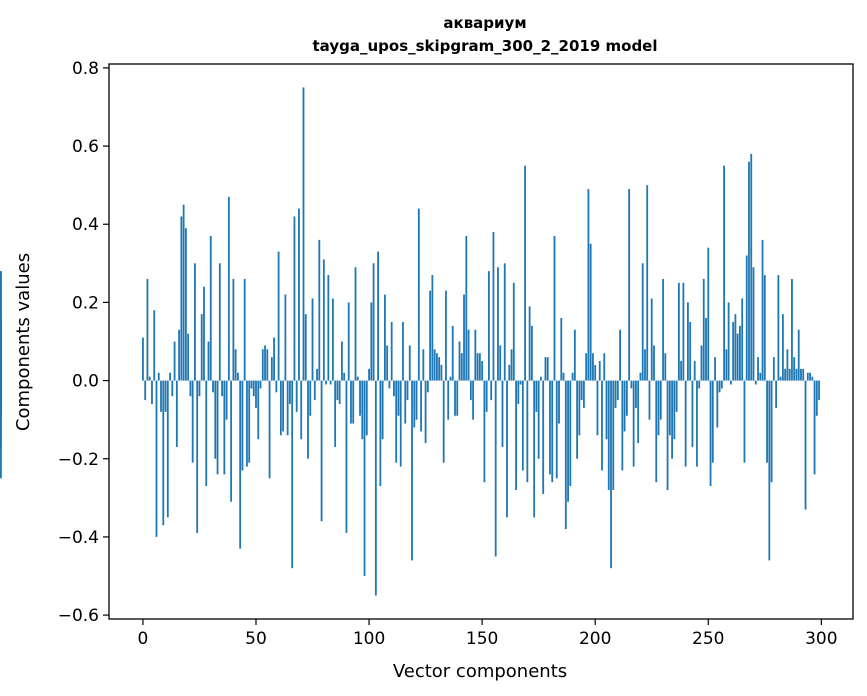  Describe the element at coordinates (488, 634) in the screenshot. I see `x-axis-ticks: 0 50 100 150 200 250 300` at that location.